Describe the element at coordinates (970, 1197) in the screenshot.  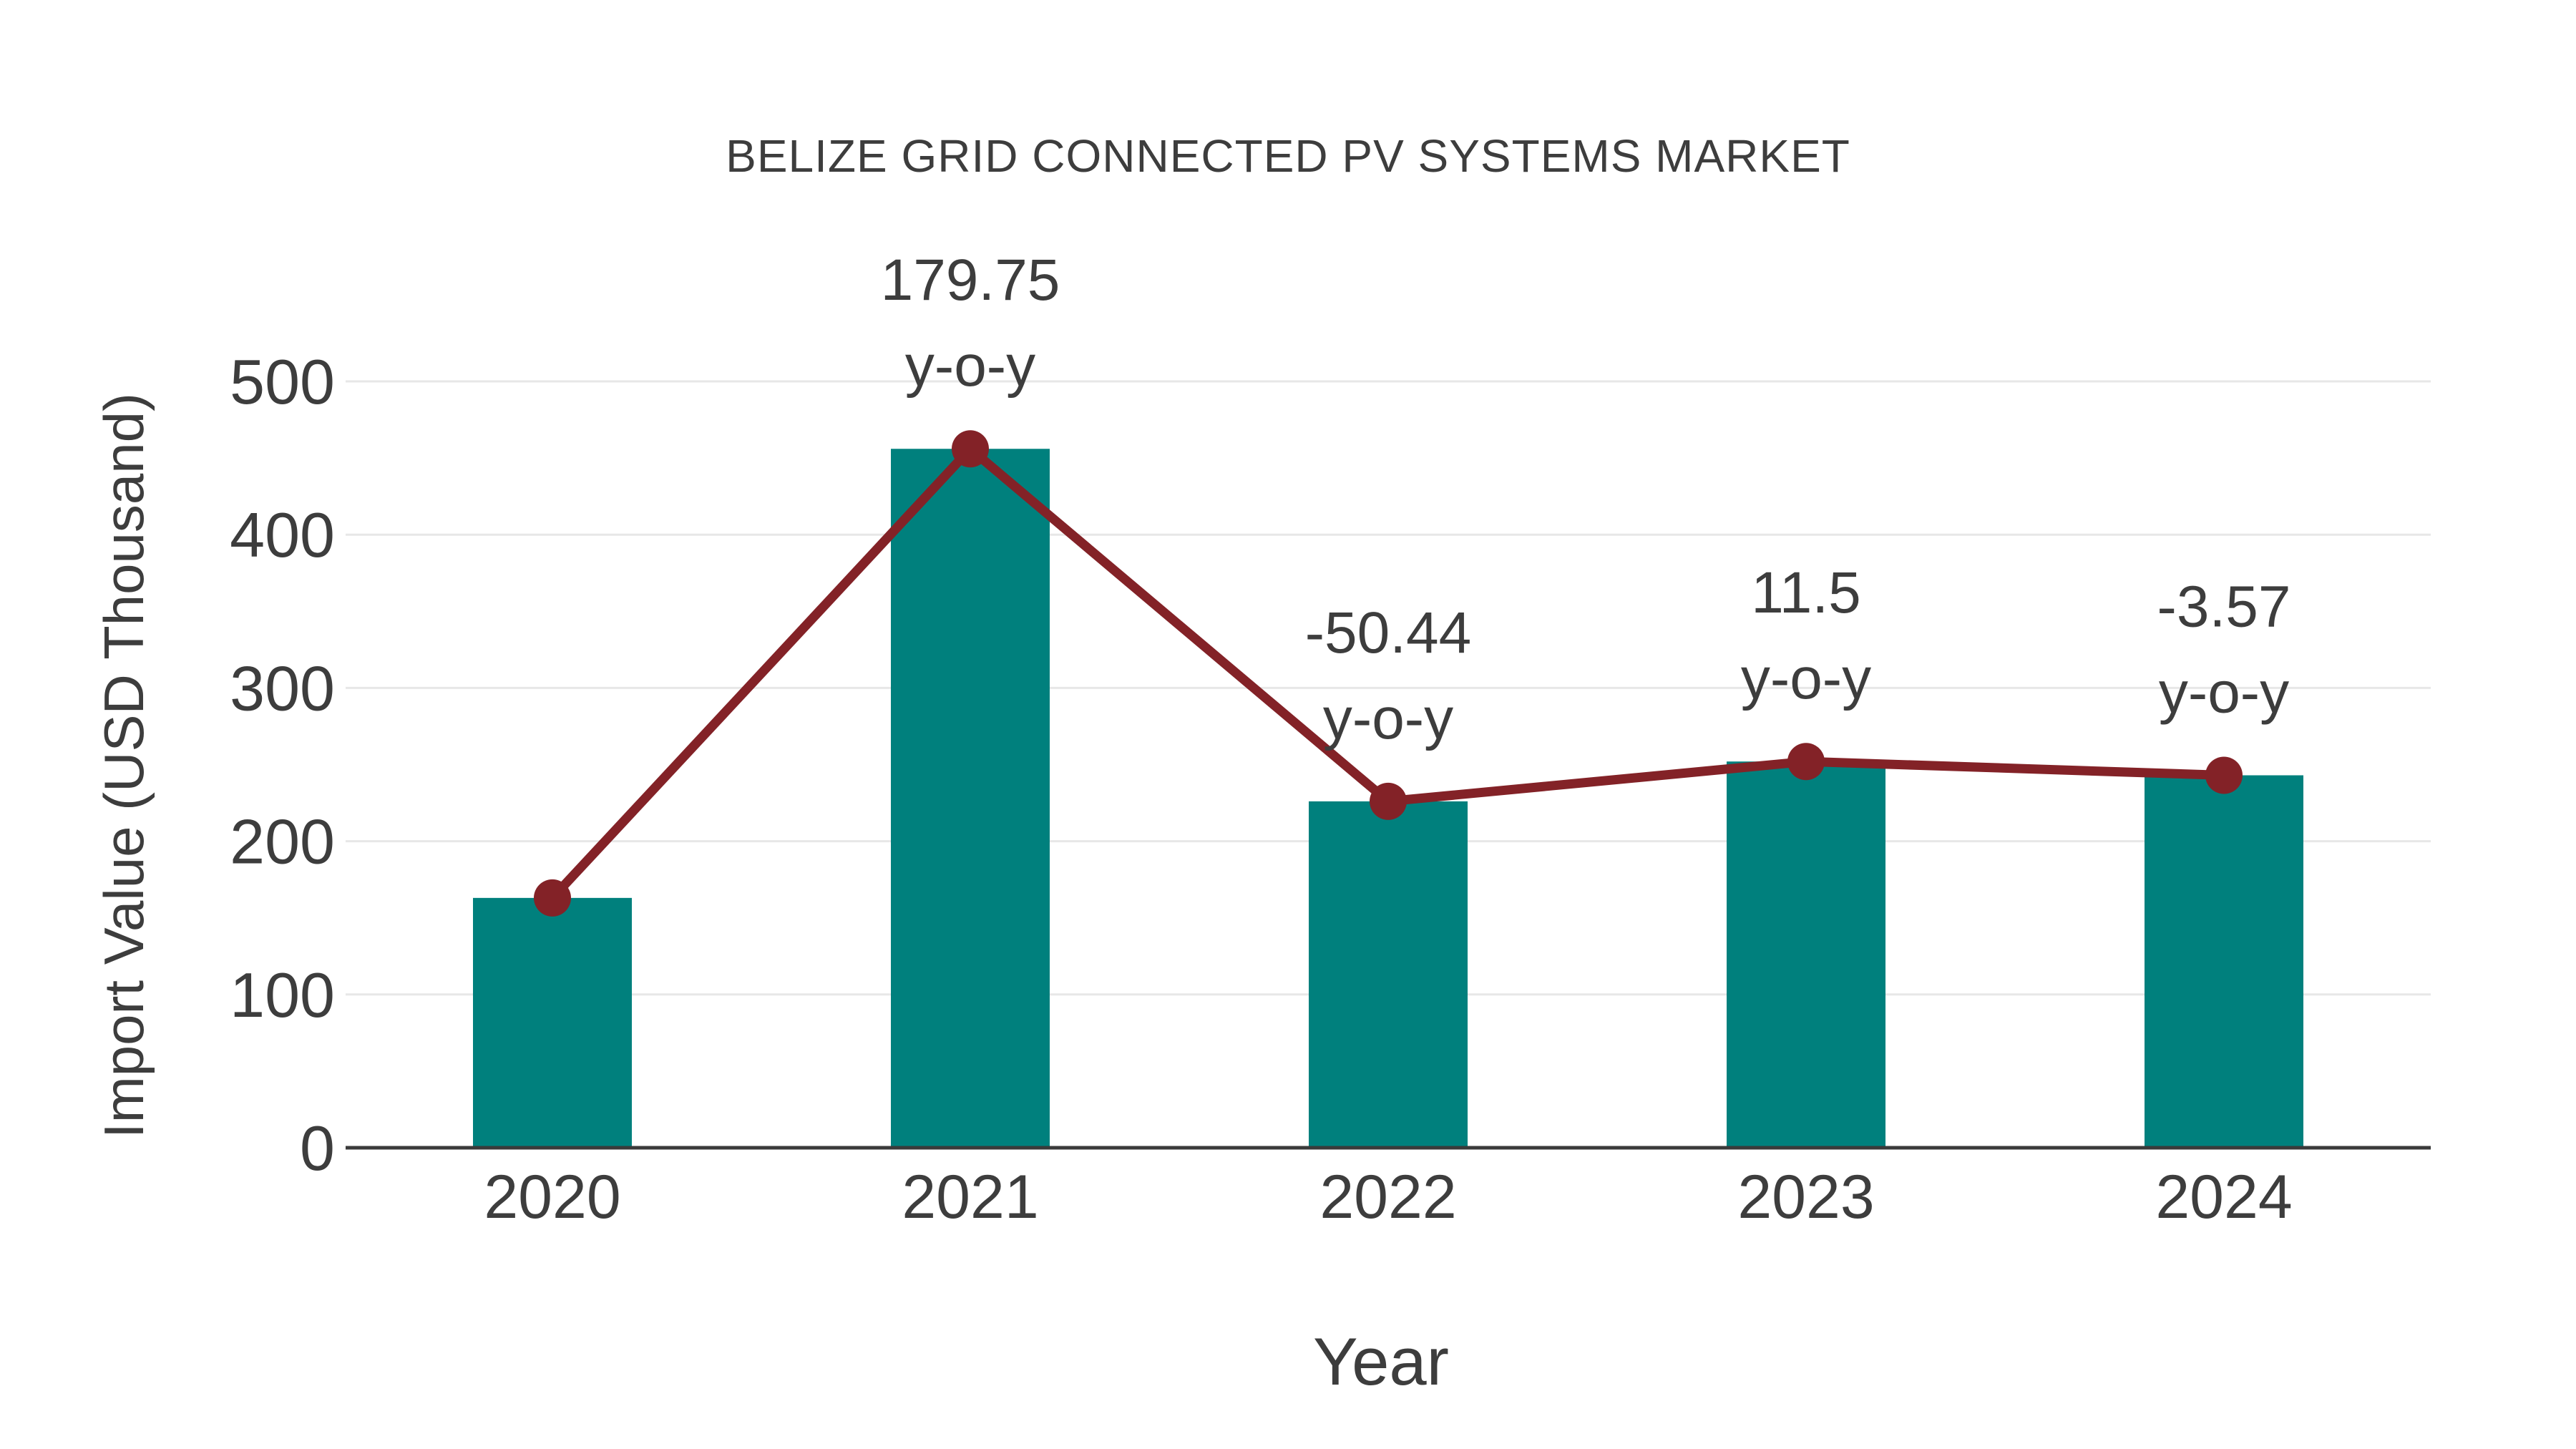
I see `x-tick-label-2021: 2021` at that location.